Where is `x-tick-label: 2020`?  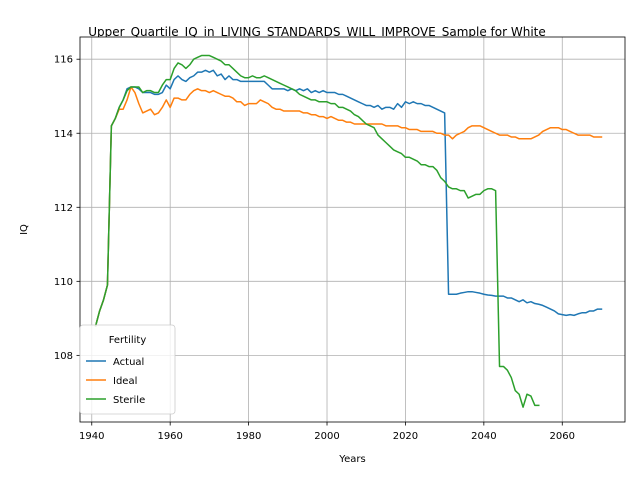
x-tick-label: 2020 is located at coordinates (405, 436).